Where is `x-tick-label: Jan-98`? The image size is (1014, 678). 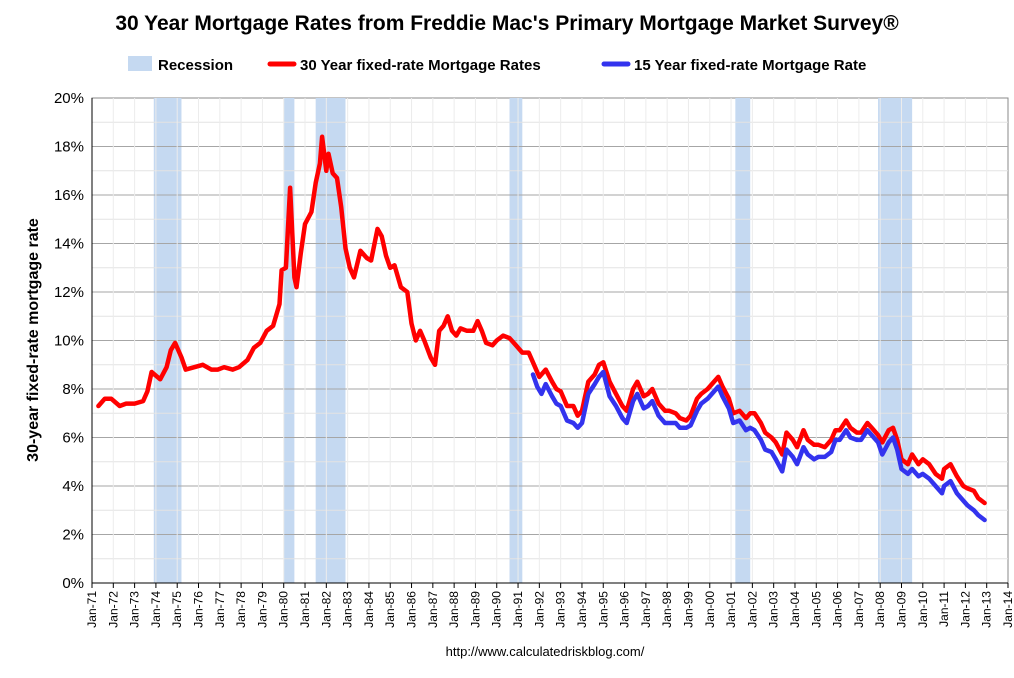 x-tick-label: Jan-98 is located at coordinates (667, 609).